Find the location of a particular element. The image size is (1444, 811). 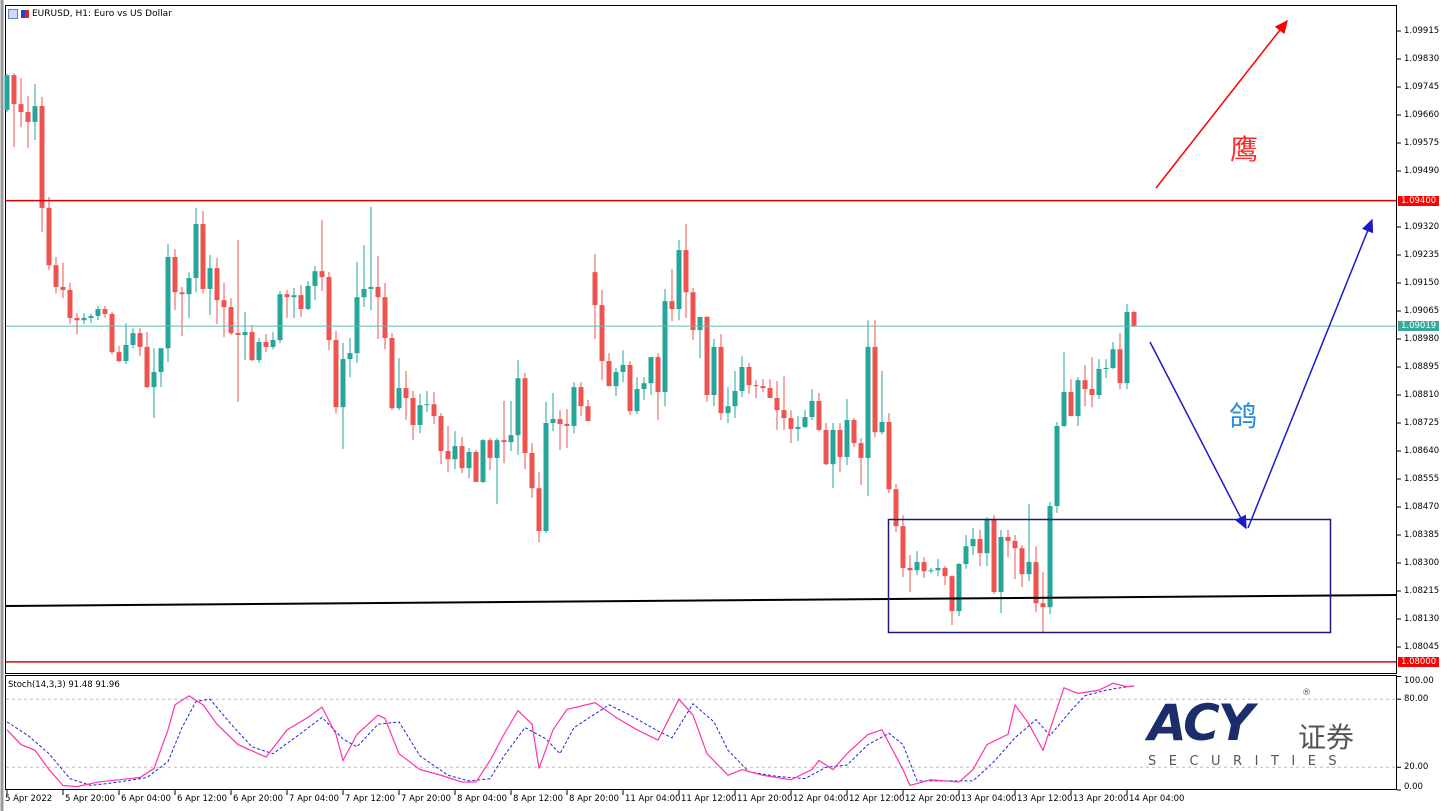

consolidation-box is located at coordinates (1109, 576).